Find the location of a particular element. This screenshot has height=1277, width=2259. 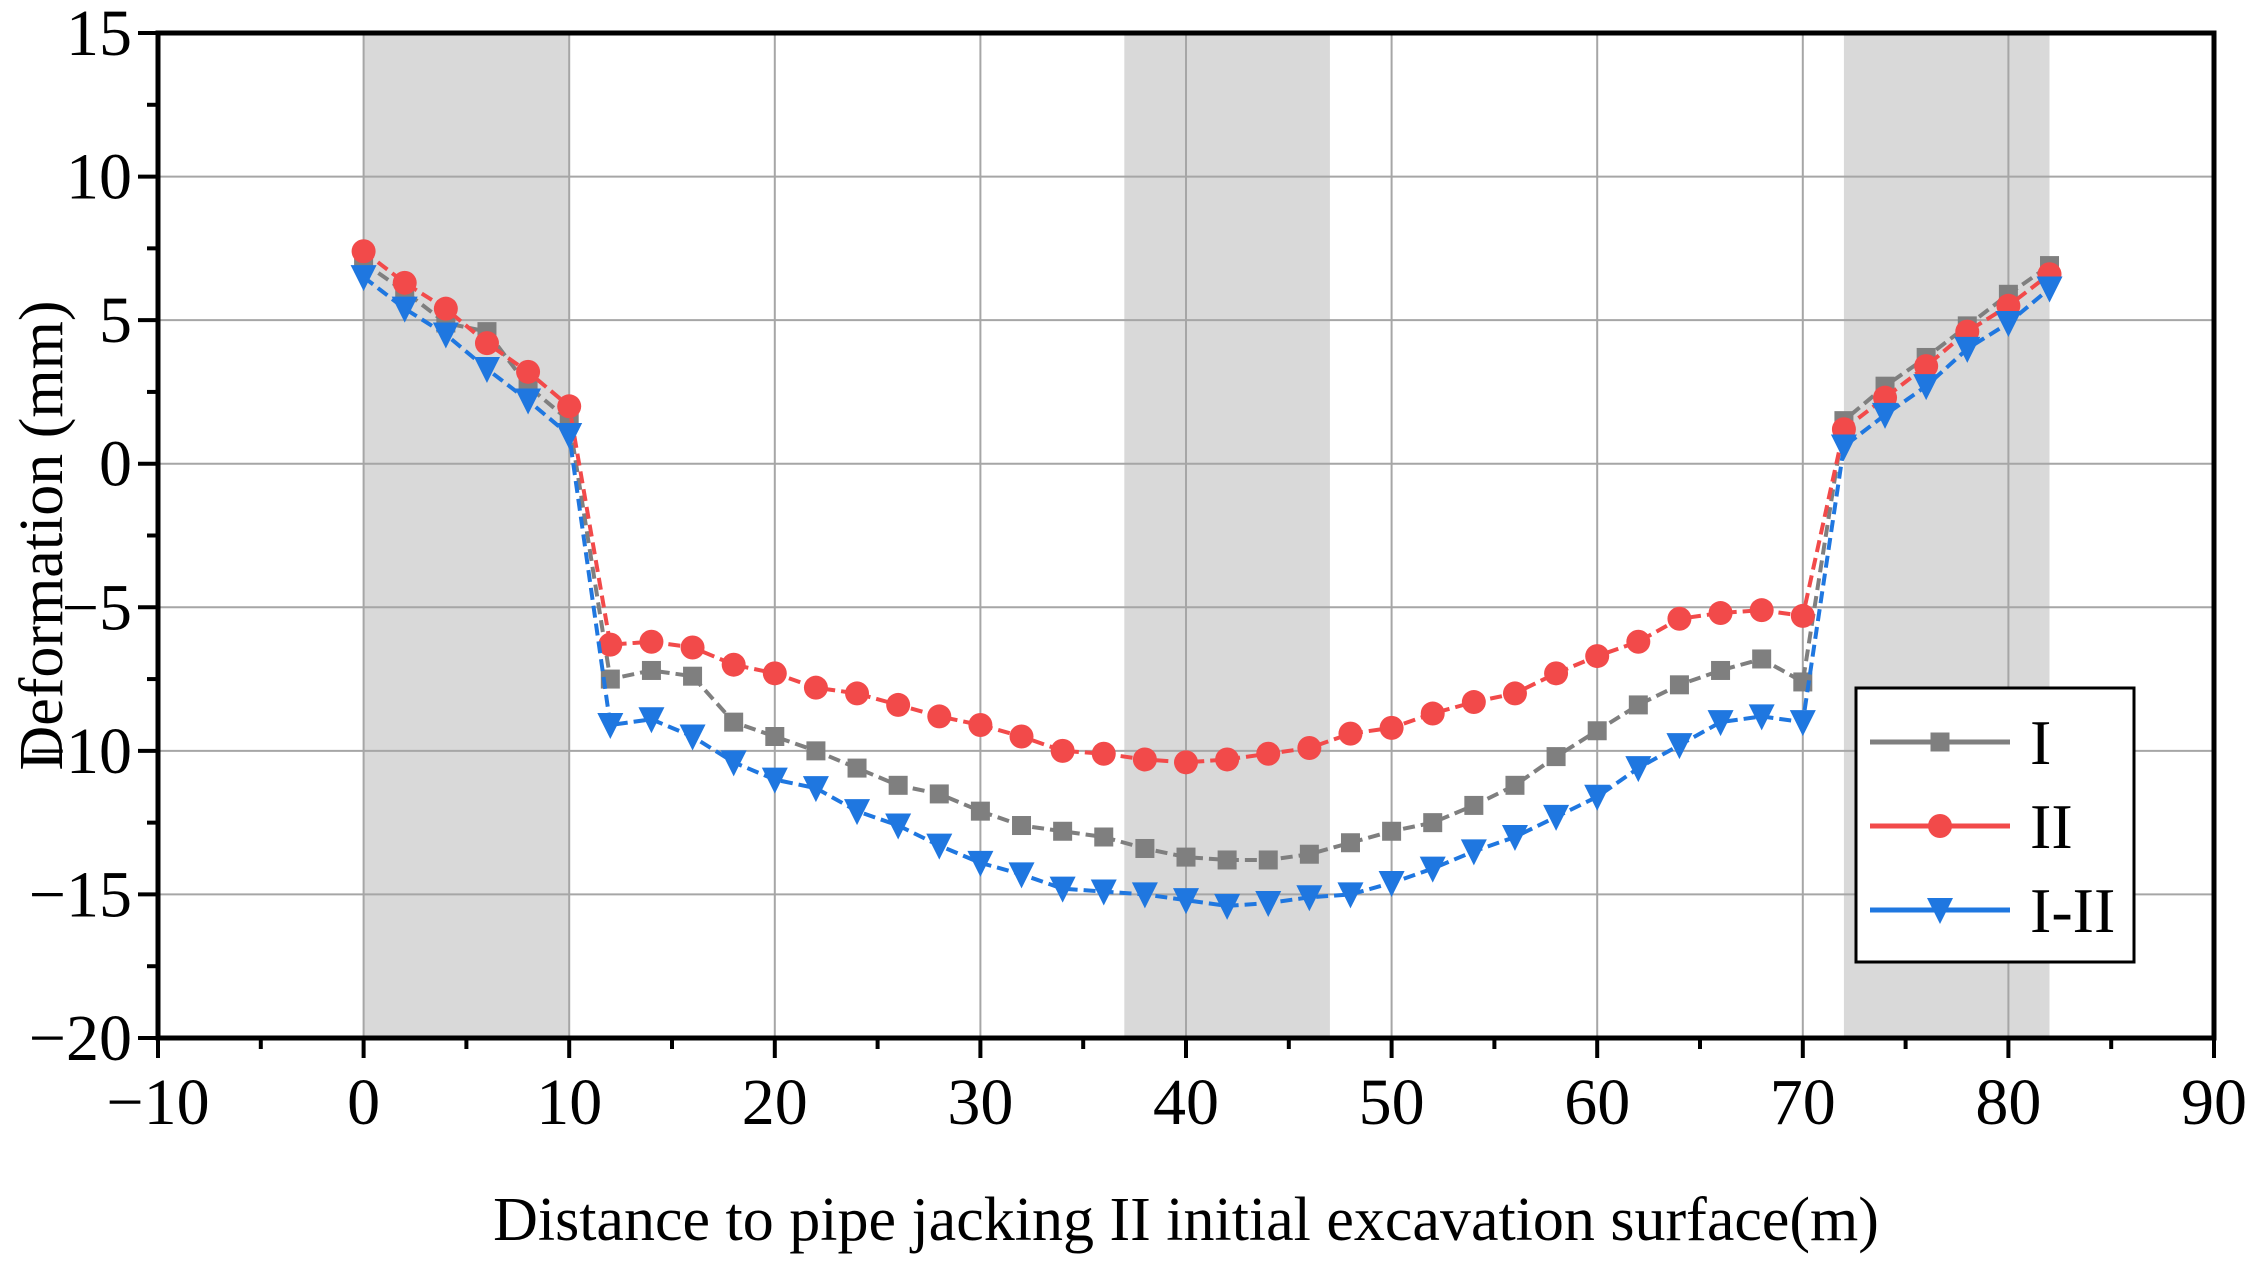

legend-label: I-II is located at coordinates (2072, 910).